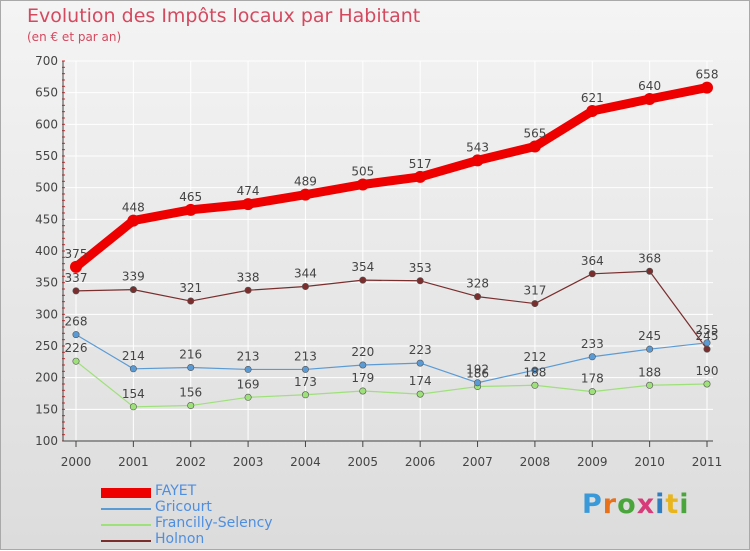 This screenshot has height=551, width=750. What do you see at coordinates (248, 277) in the screenshot?
I see `data-label: 338` at bounding box center [248, 277].